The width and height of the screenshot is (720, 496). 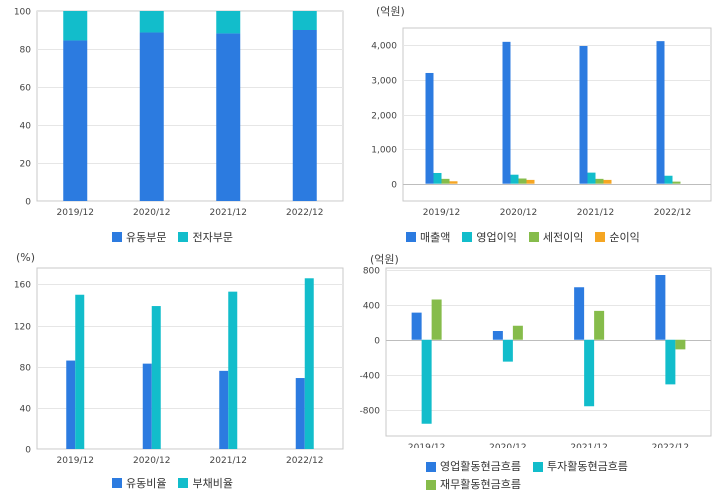 I want to click on legend-label: 부채비율, so click(x=212, y=483).